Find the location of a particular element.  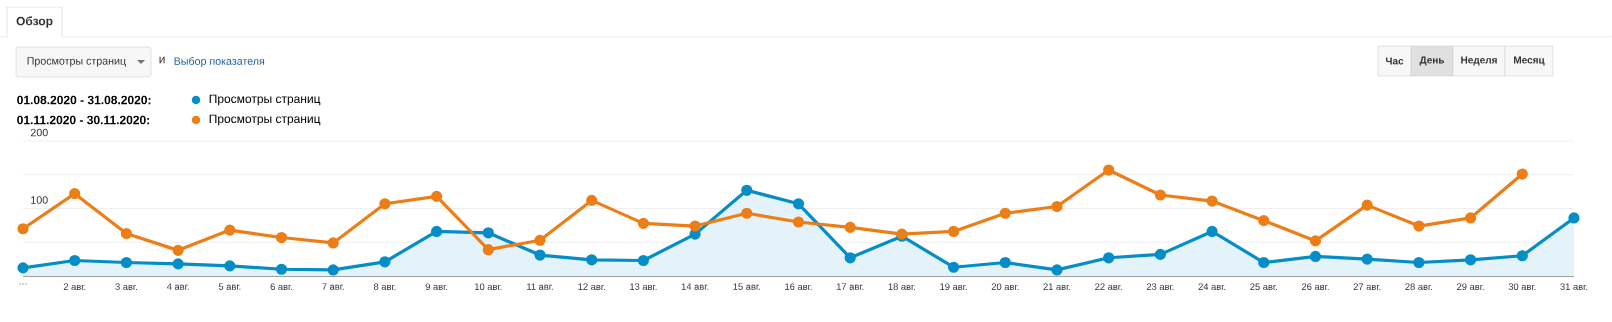

x-tick-label: 26 авг. is located at coordinates (1315, 286).